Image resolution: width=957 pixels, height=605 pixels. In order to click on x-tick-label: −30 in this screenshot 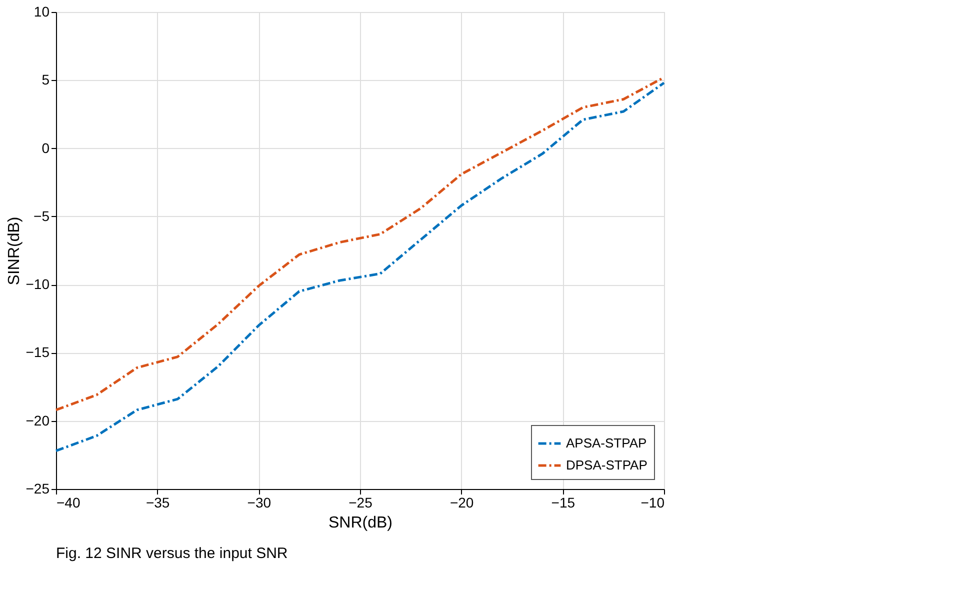, I will do `click(259, 502)`.